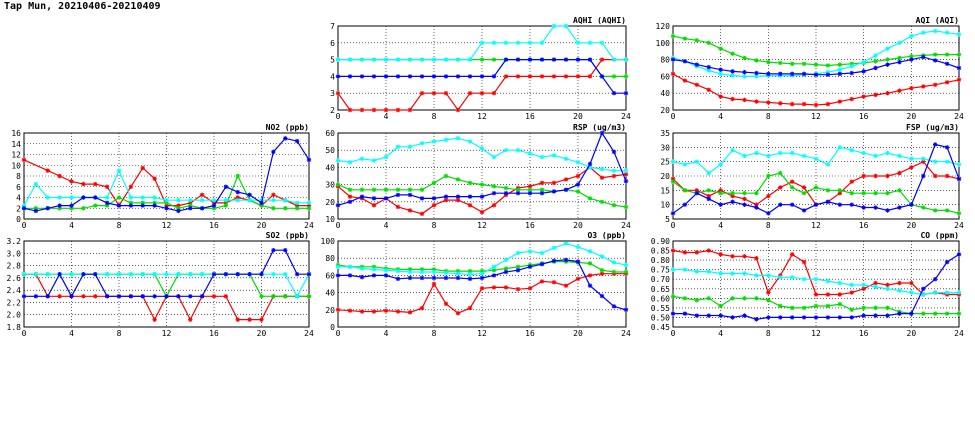  What do you see at coordinates (660, 308) in the screenshot?
I see `y-tick-label: 0.55` at bounding box center [660, 308].